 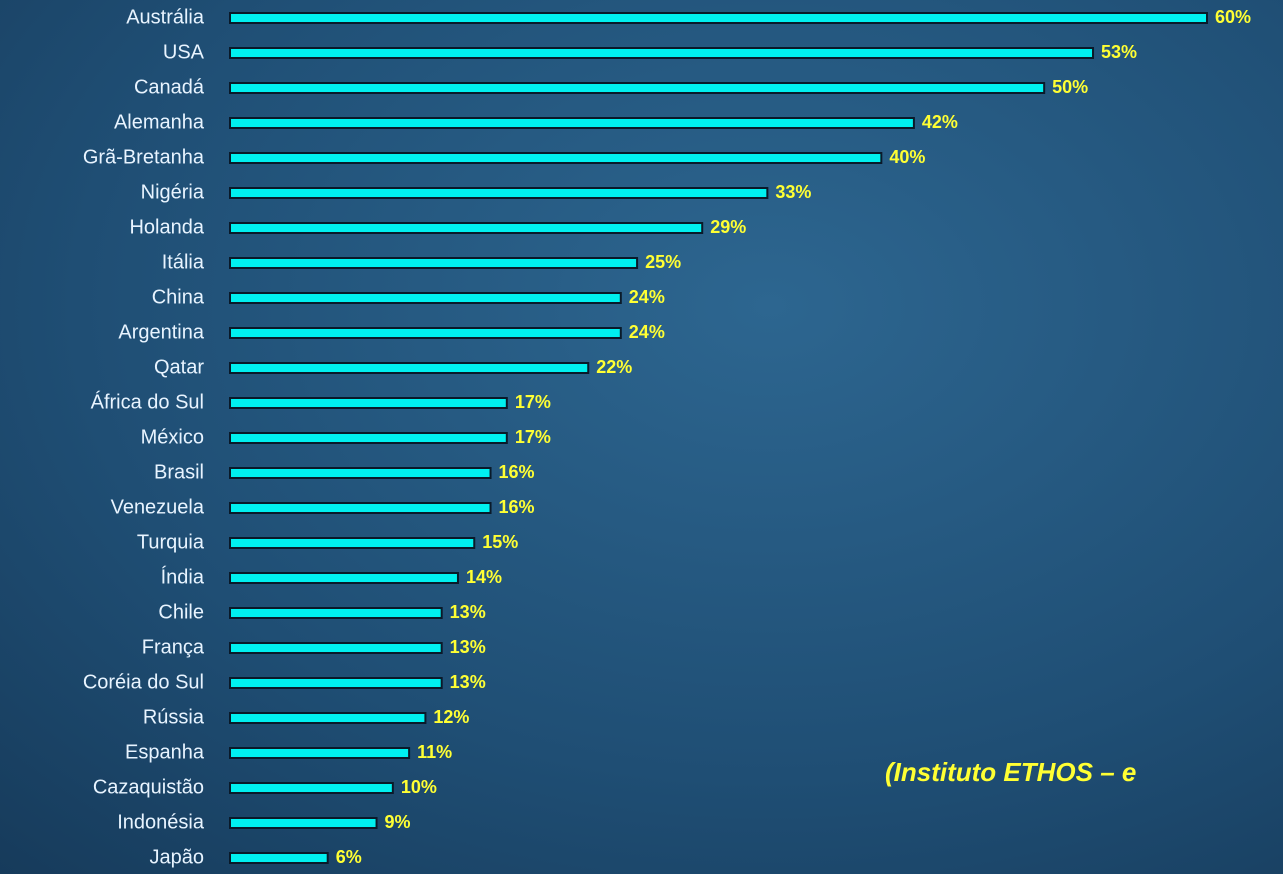 I want to click on value-label: 53%, so click(x=1119, y=52).